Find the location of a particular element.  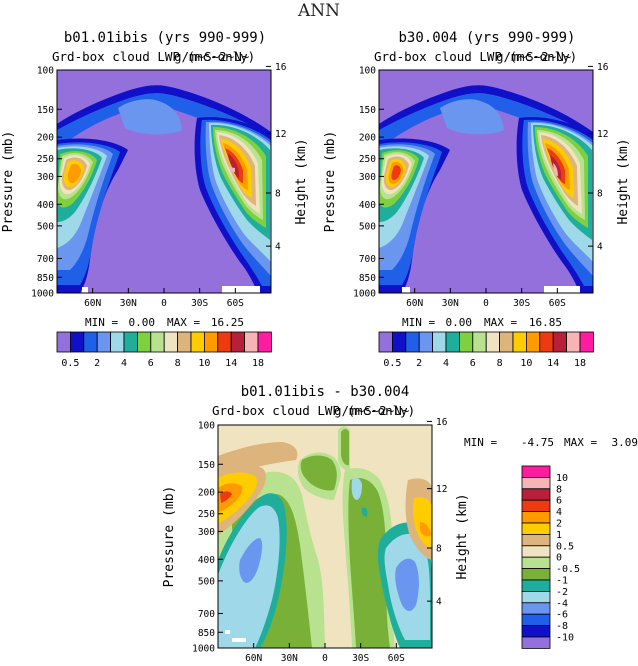

y-tick-label: 150 is located at coordinates (206, 465).